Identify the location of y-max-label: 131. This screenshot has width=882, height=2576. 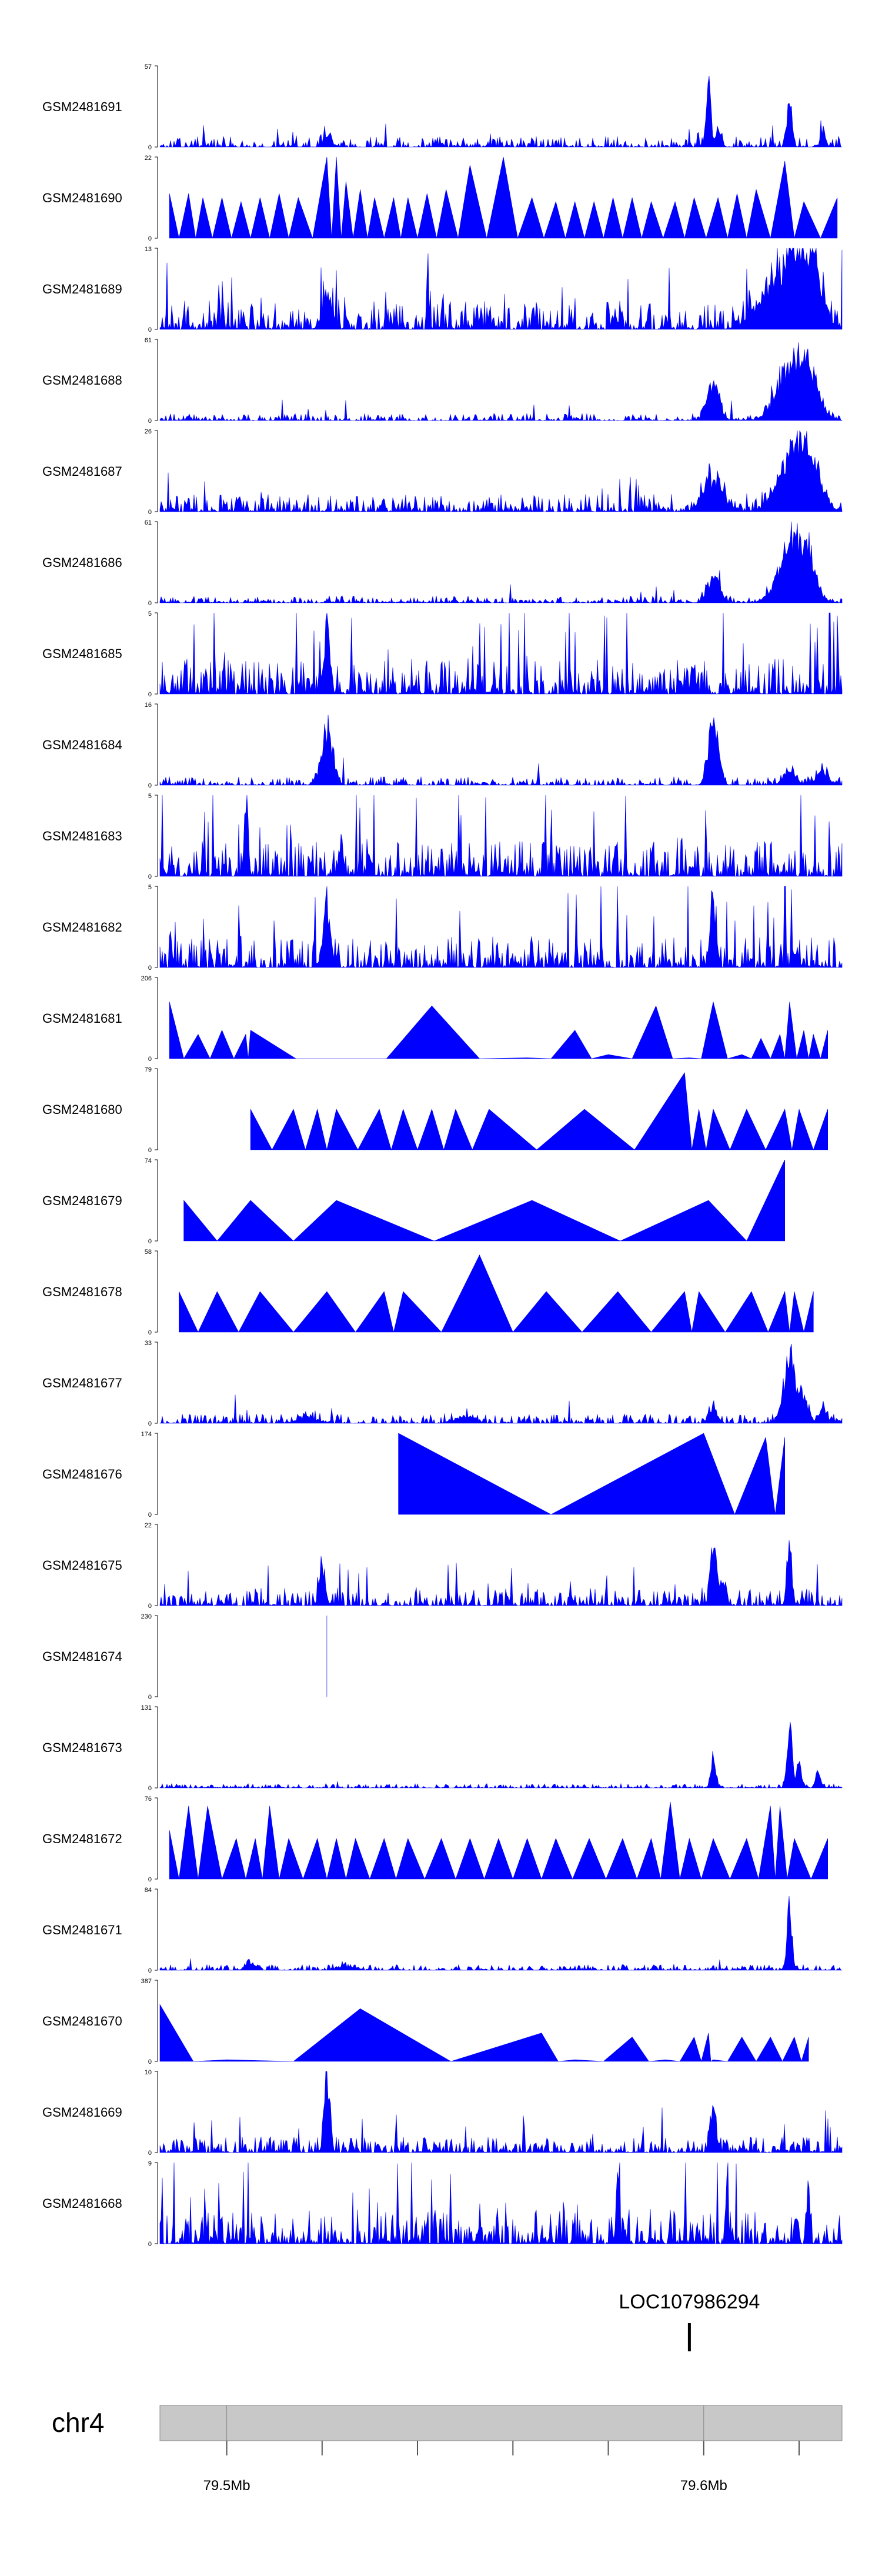
(146, 1707).